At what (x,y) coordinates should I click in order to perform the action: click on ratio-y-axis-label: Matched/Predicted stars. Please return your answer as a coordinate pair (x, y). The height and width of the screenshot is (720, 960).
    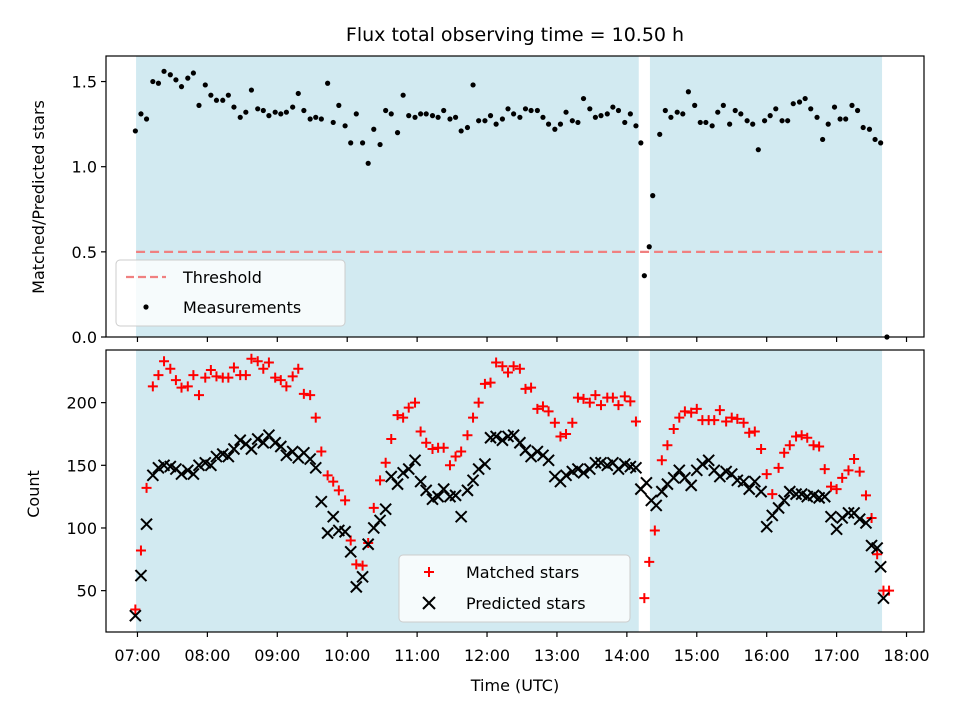
    Looking at the image, I should click on (38, 197).